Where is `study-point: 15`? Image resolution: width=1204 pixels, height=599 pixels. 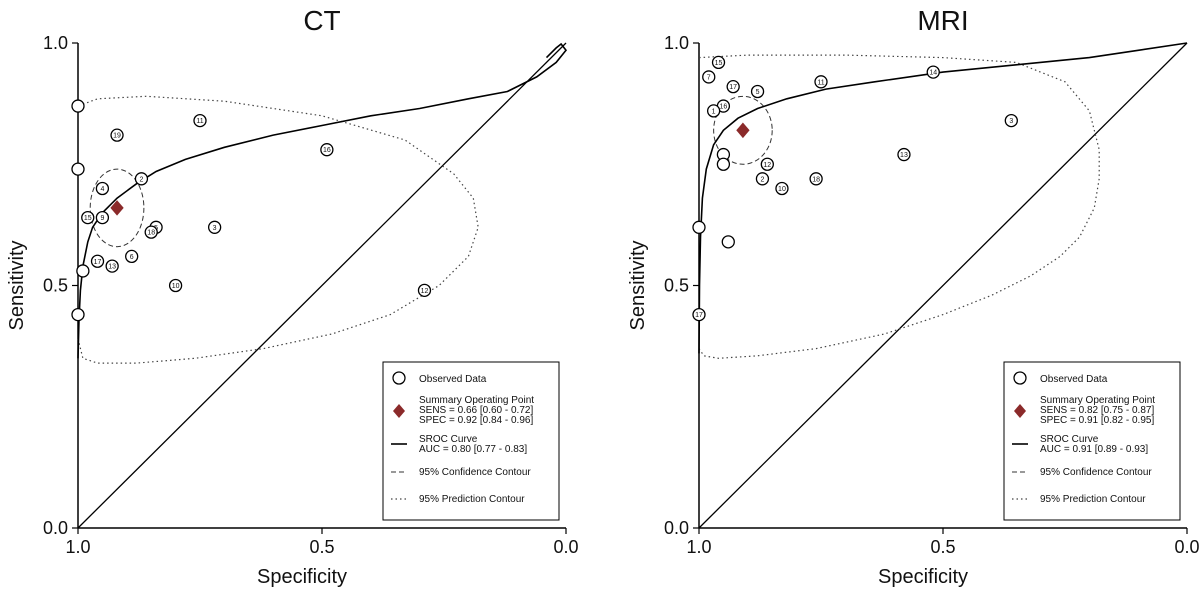 study-point: 15 is located at coordinates (88, 217).